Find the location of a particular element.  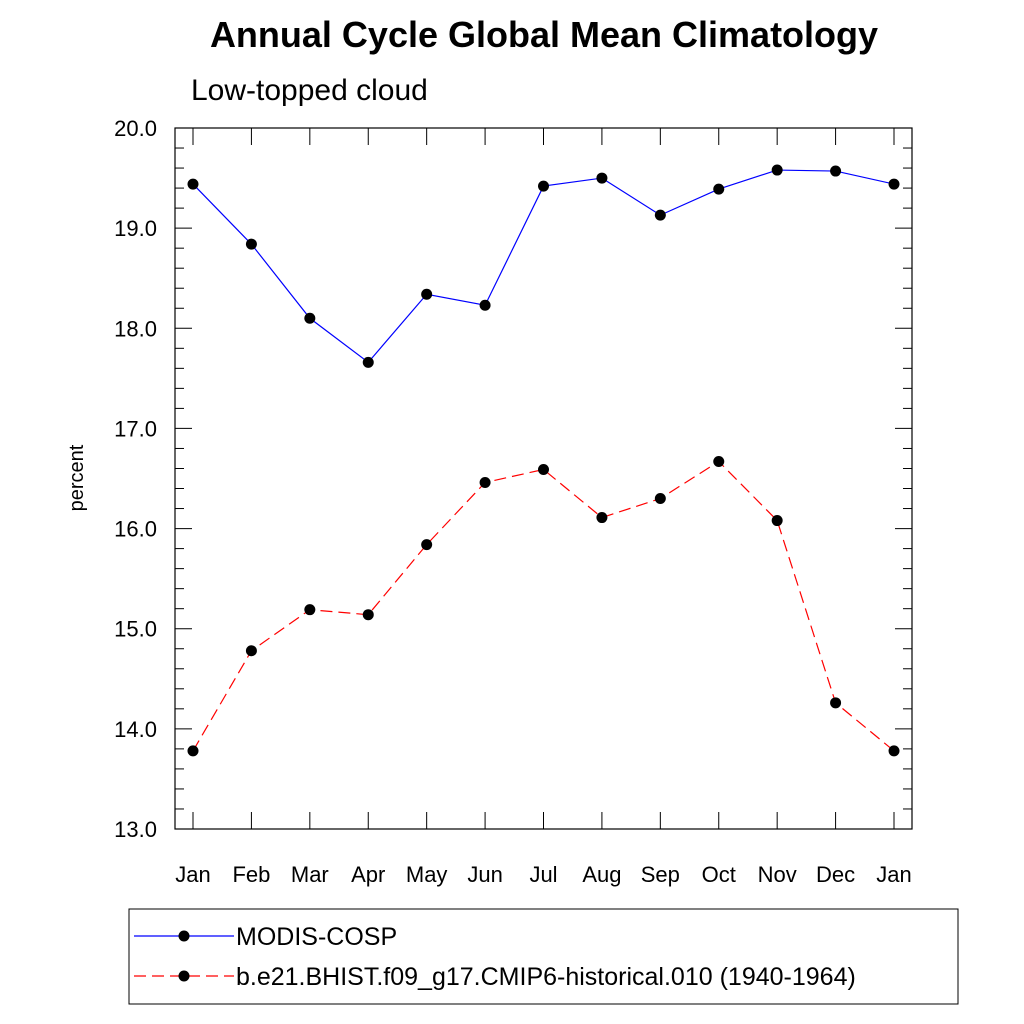

x-tick-label: Aug is located at coordinates (601, 874).